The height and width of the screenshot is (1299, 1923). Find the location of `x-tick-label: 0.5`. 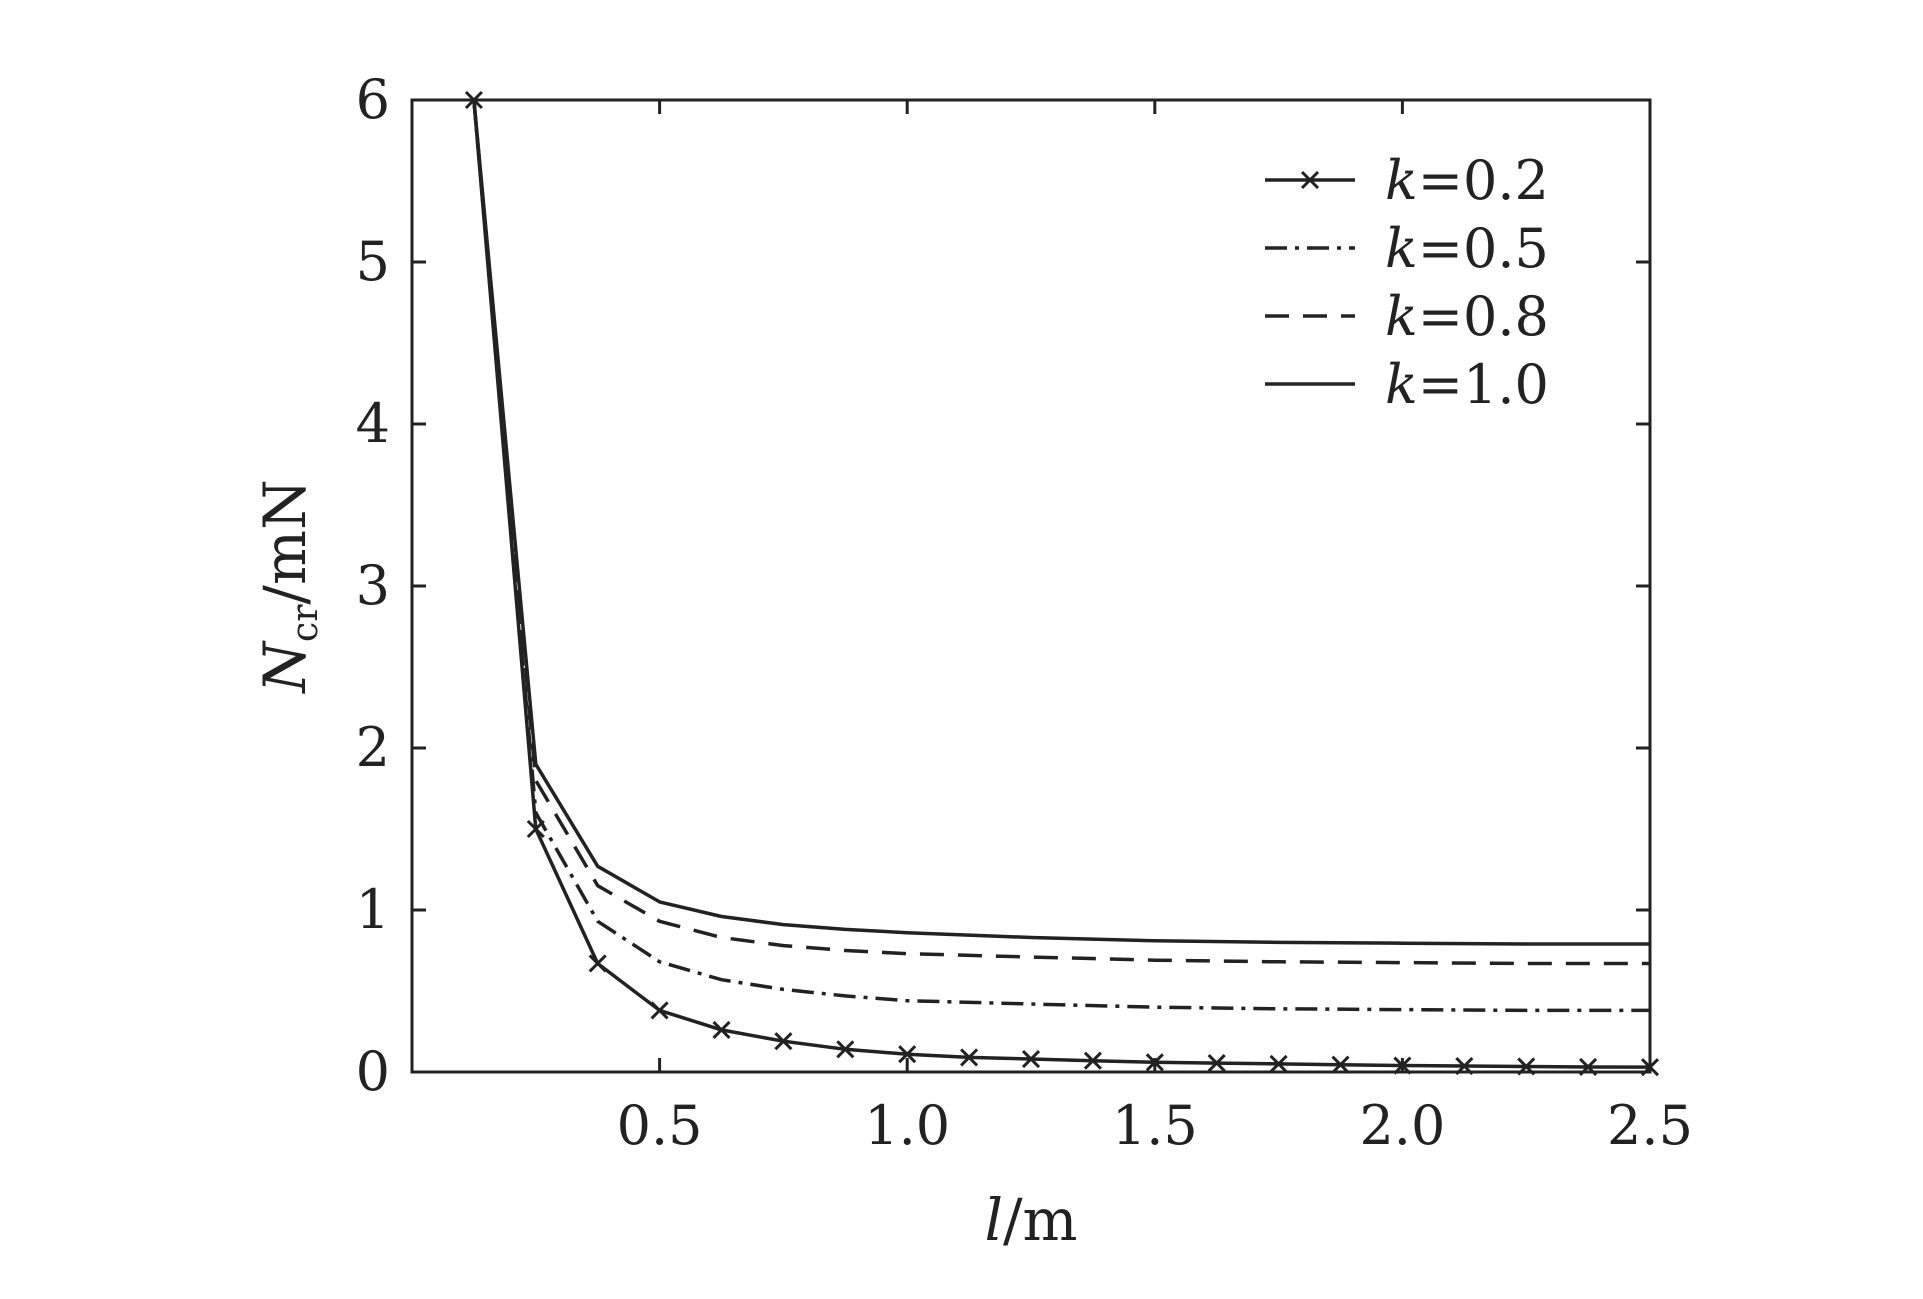

x-tick-label: 0.5 is located at coordinates (660, 1125).